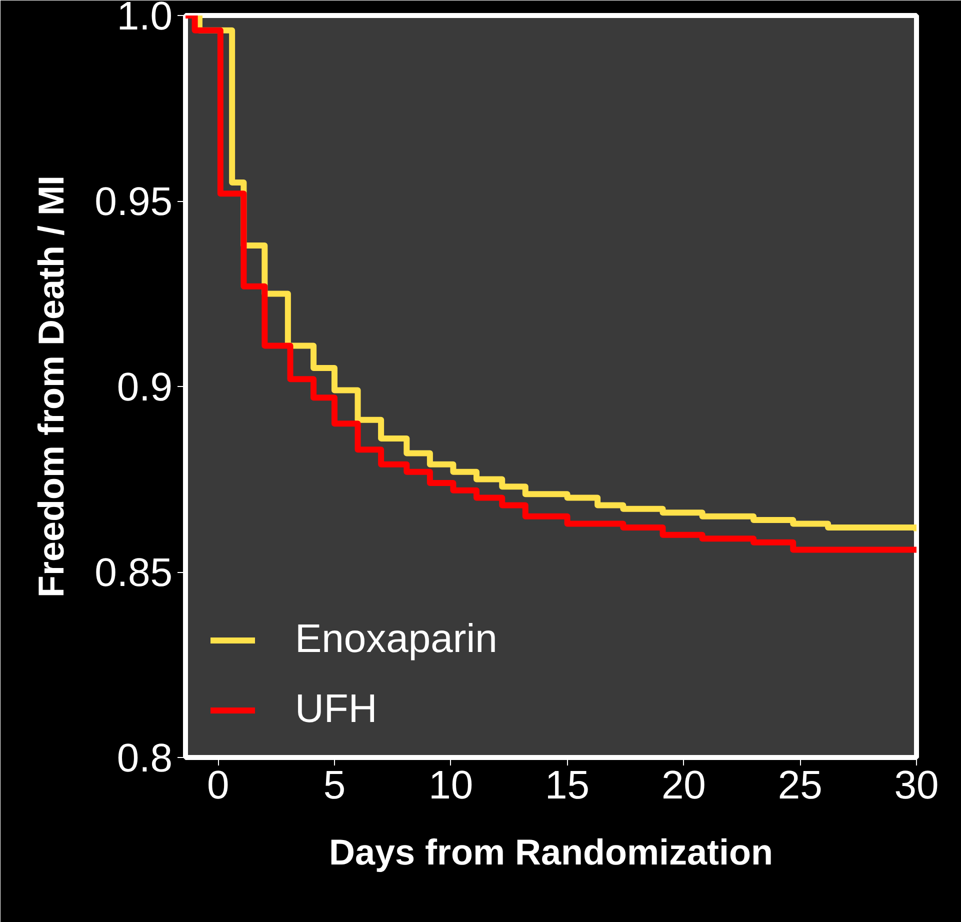 The height and width of the screenshot is (922, 961). What do you see at coordinates (133, 202) in the screenshot?
I see `y-tick-label: 0.95` at bounding box center [133, 202].